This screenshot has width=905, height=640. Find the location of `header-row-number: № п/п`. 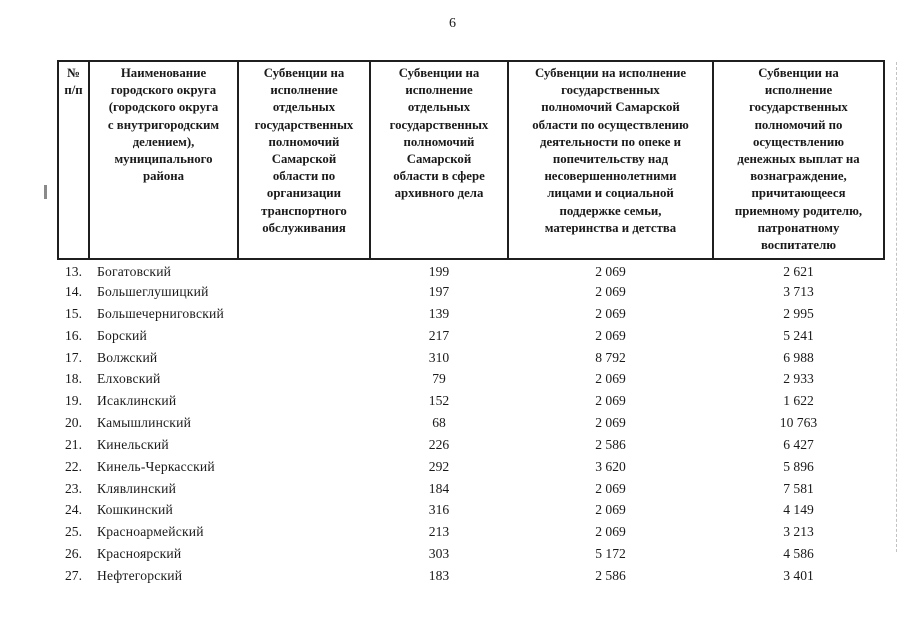

header-row-number: № п/п is located at coordinates (73, 160).